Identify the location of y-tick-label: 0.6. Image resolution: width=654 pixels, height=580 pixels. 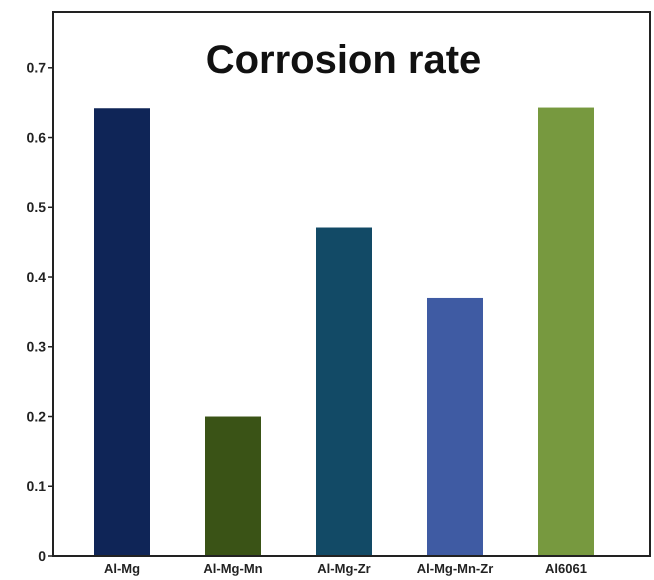
(36, 137).